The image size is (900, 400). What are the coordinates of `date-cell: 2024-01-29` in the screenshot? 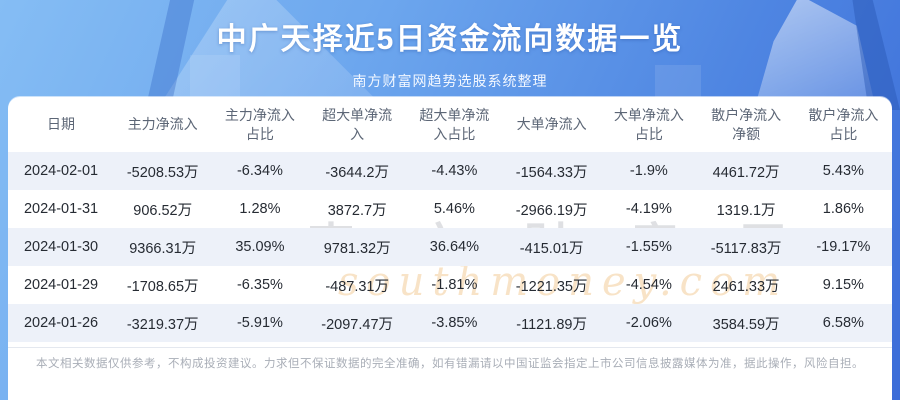 It's located at (61, 285).